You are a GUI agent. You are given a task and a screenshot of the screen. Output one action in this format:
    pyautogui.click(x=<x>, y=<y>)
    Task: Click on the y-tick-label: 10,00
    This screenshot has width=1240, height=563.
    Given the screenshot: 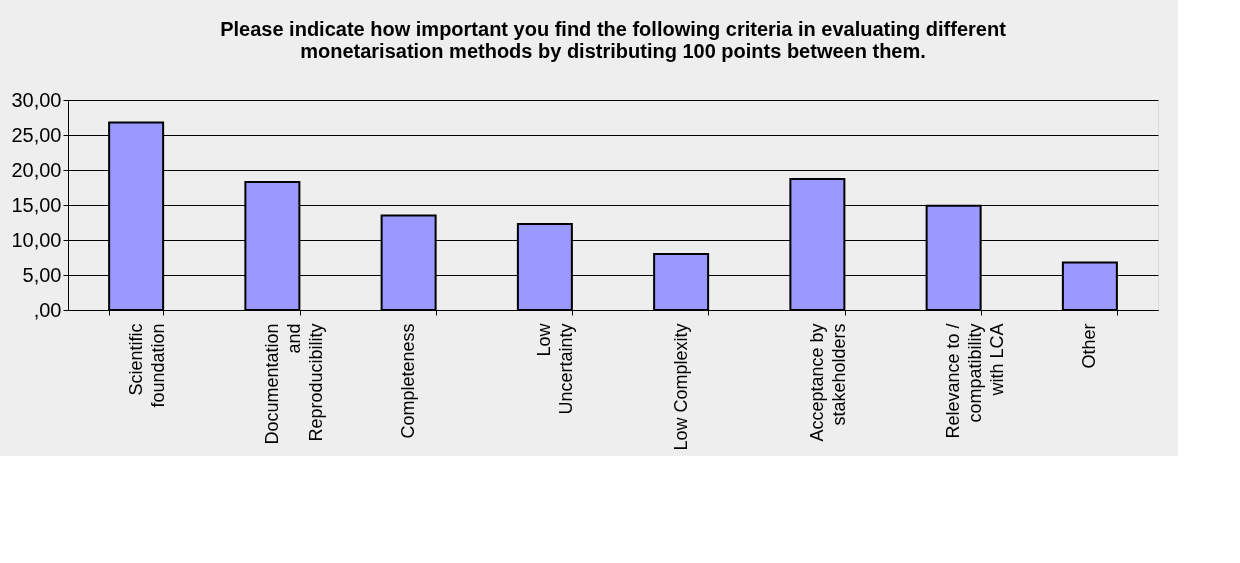 What is the action you would take?
    pyautogui.click(x=36, y=239)
    